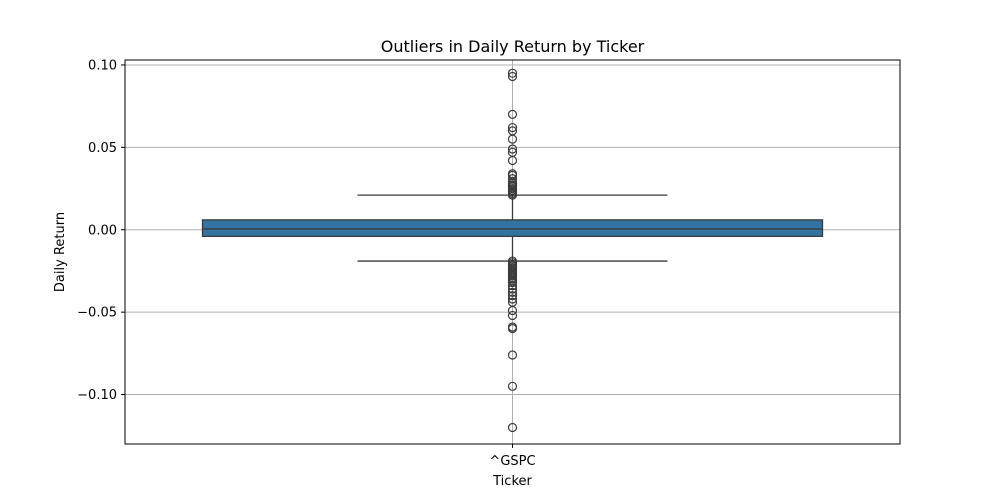 This screenshot has width=1000, height=500. Describe the element at coordinates (513, 46) in the screenshot. I see `chart-title: Outliers in Daily Return by Ticker` at that location.